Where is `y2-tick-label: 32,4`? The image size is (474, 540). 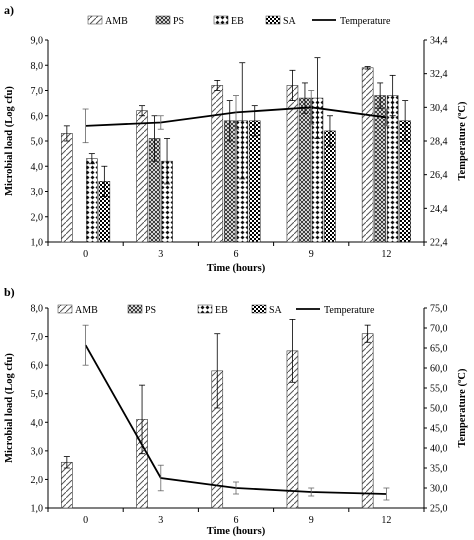
y2-tick-label: 32,4 is located at coordinates (439, 74).